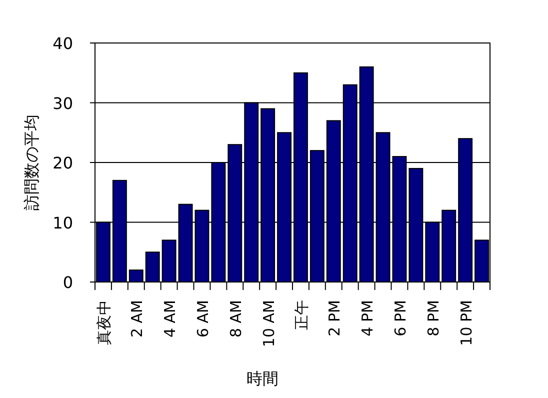 The height and width of the screenshot is (398, 548). Describe the element at coordinates (62, 222) in the screenshot. I see `y-tick-label: 10` at that location.